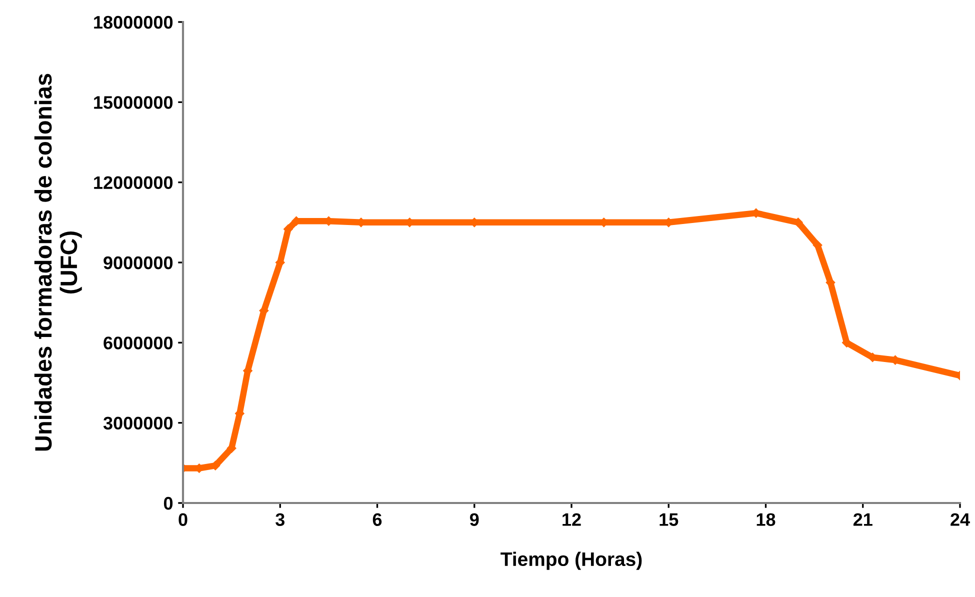  I want to click on x-tick-label: 0, so click(183, 519).